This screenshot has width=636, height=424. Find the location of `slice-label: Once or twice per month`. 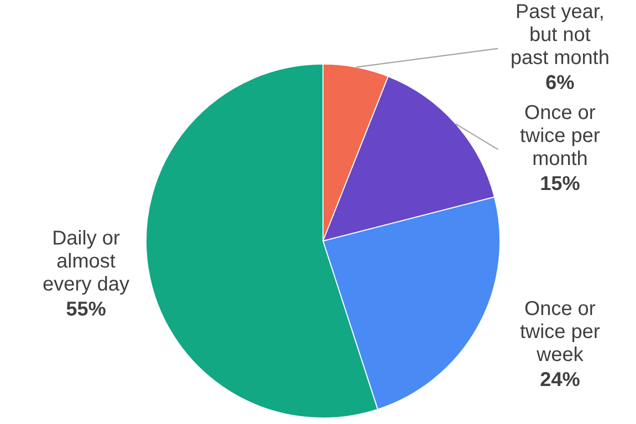

slice-label: Once or twice per month is located at coordinates (560, 136).